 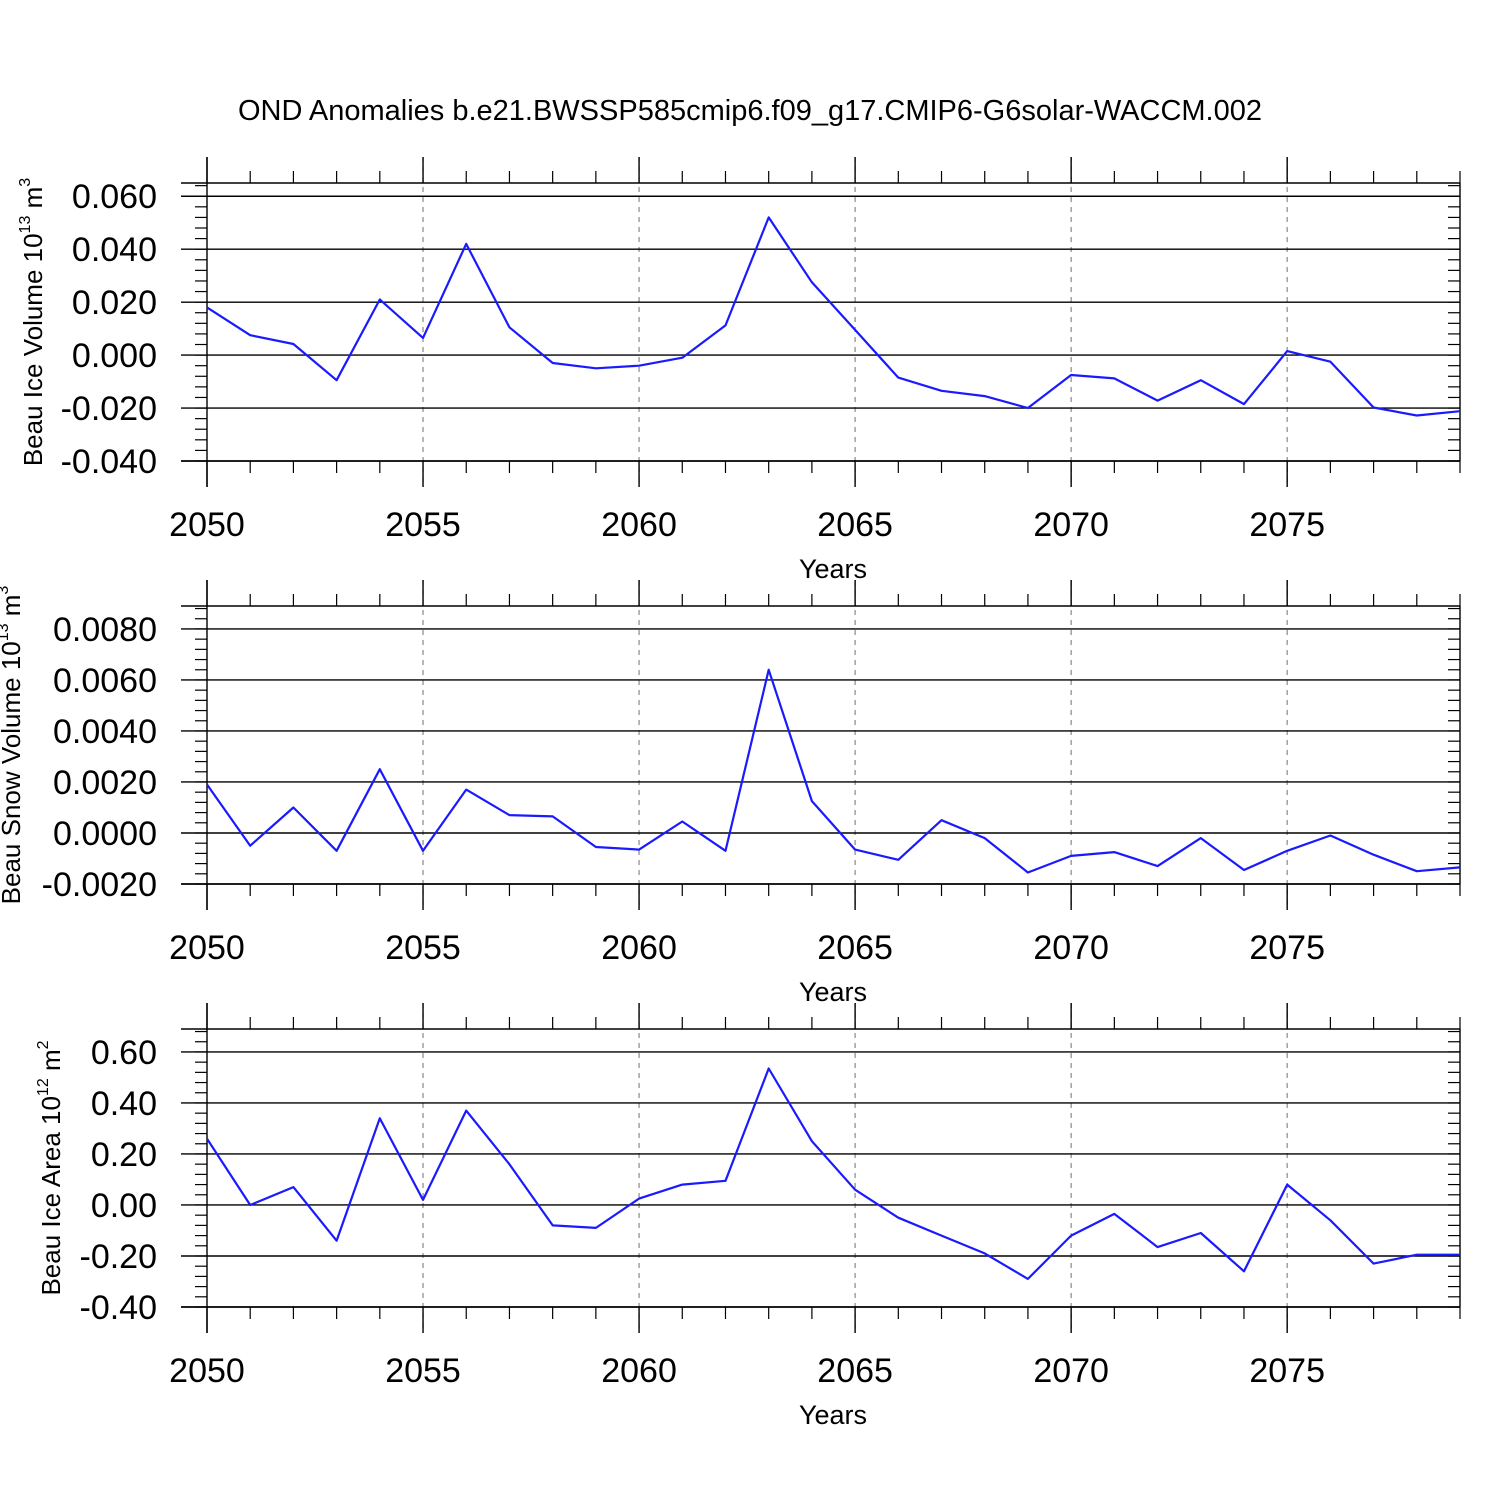 What do you see at coordinates (119, 1308) in the screenshot?
I see `y-tick-label: -0.40` at bounding box center [119, 1308].